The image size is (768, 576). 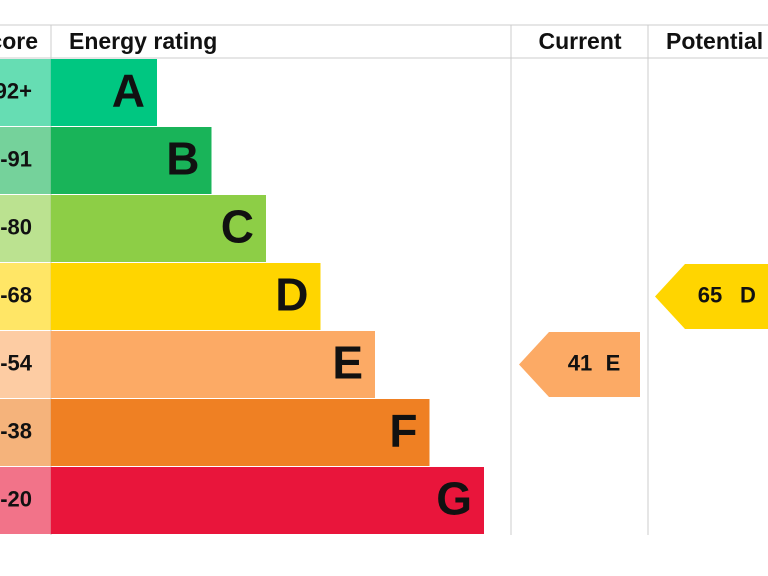 What do you see at coordinates (16, 430) in the screenshot?
I see `score-range: 21-38` at bounding box center [16, 430].